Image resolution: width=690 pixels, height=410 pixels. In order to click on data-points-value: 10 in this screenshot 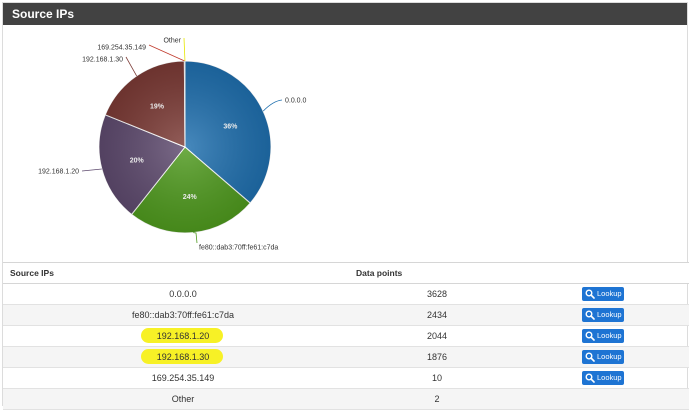, I will do `click(437, 378)`.